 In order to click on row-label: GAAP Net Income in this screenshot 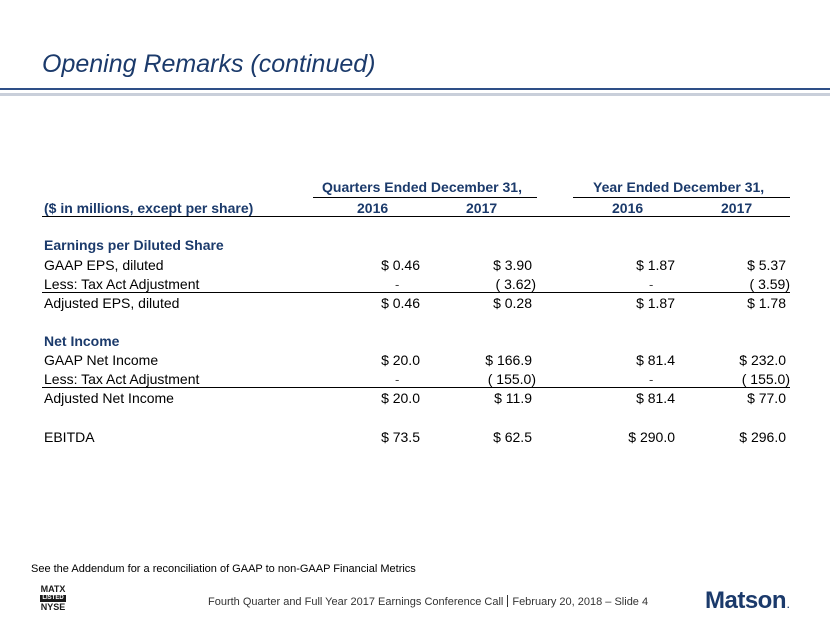, I will do `click(101, 360)`.